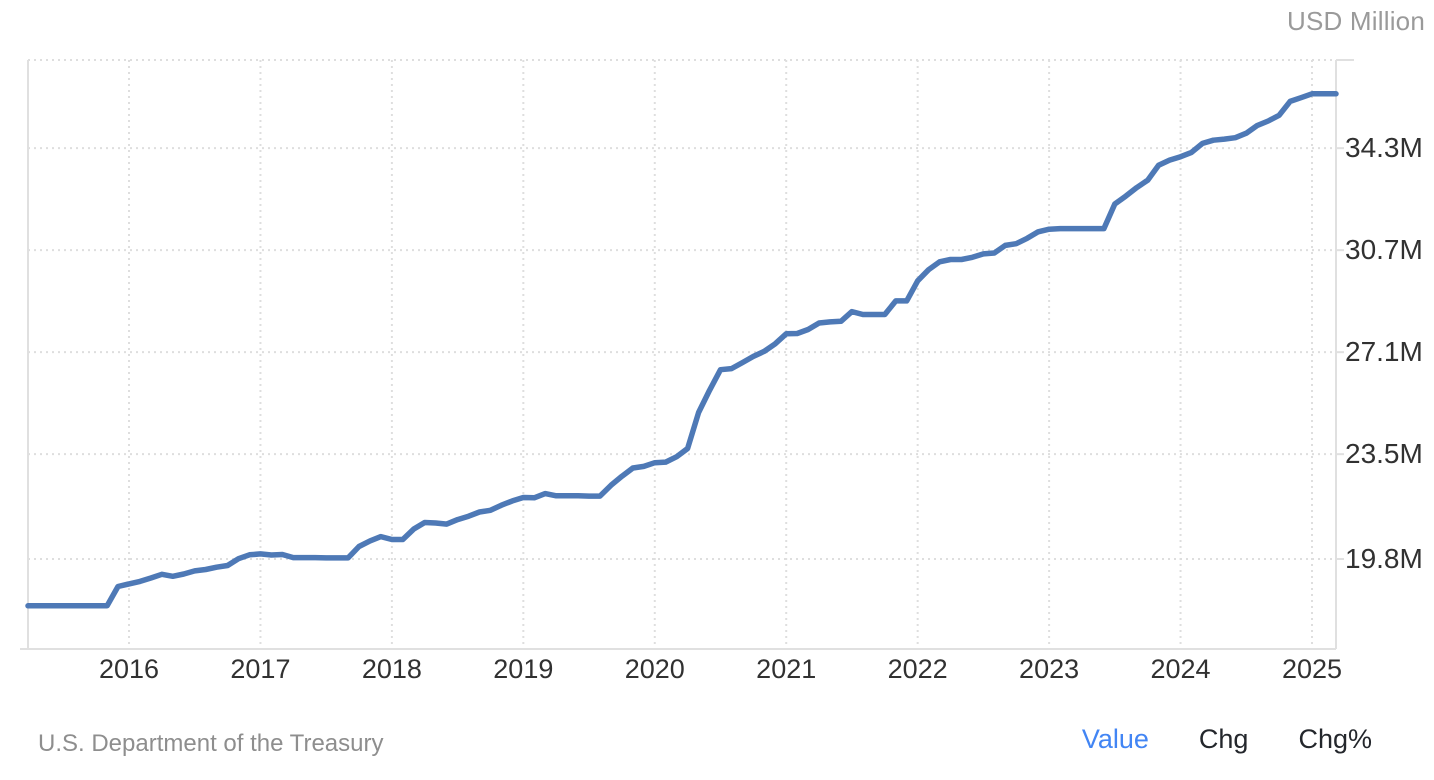  Describe the element at coordinates (1384, 558) in the screenshot. I see `y-axis-tick-label: 19.8M` at that location.